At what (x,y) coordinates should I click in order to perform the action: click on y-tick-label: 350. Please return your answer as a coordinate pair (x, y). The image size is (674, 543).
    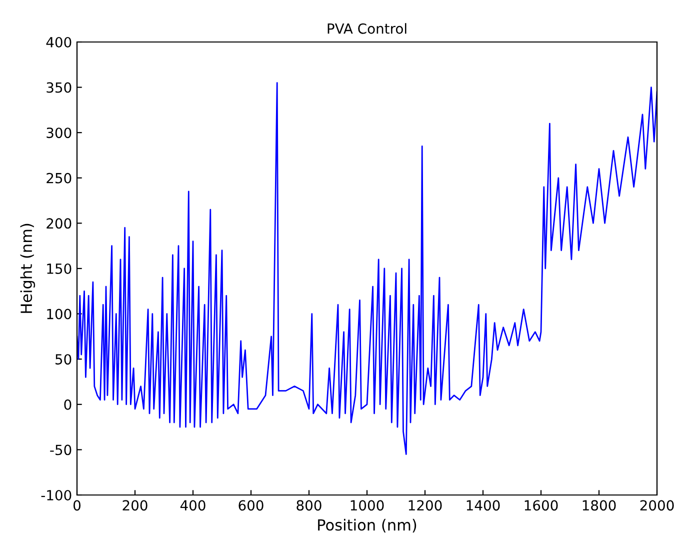
    Looking at the image, I should click on (59, 87).